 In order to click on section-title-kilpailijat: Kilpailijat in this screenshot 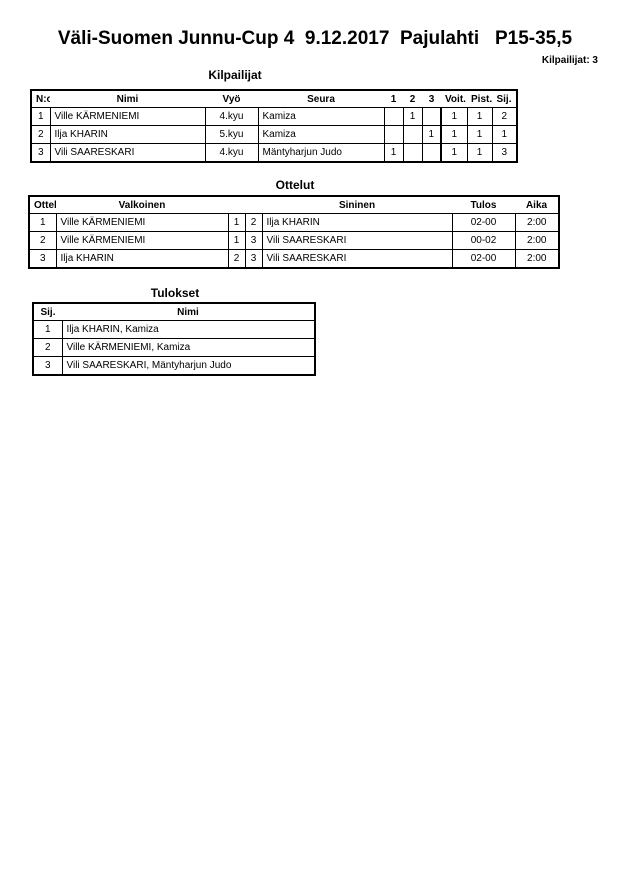, I will do `click(235, 75)`.